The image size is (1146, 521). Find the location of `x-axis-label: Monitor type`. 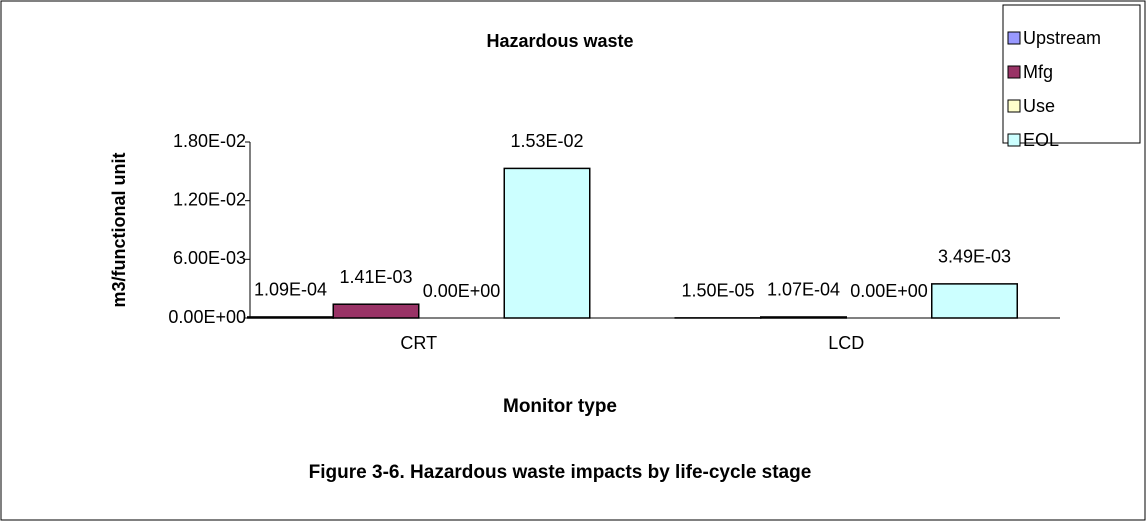

x-axis-label: Monitor type is located at coordinates (560, 406).